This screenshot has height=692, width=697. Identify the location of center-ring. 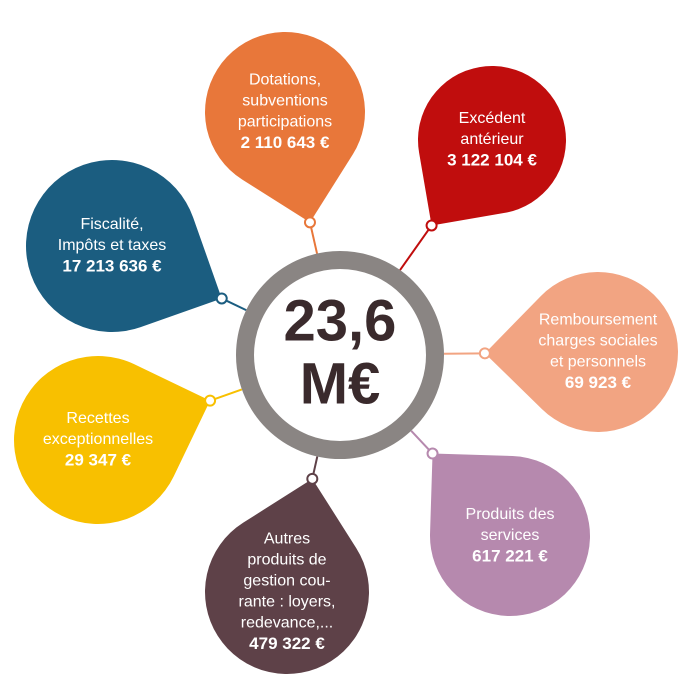
(340, 355).